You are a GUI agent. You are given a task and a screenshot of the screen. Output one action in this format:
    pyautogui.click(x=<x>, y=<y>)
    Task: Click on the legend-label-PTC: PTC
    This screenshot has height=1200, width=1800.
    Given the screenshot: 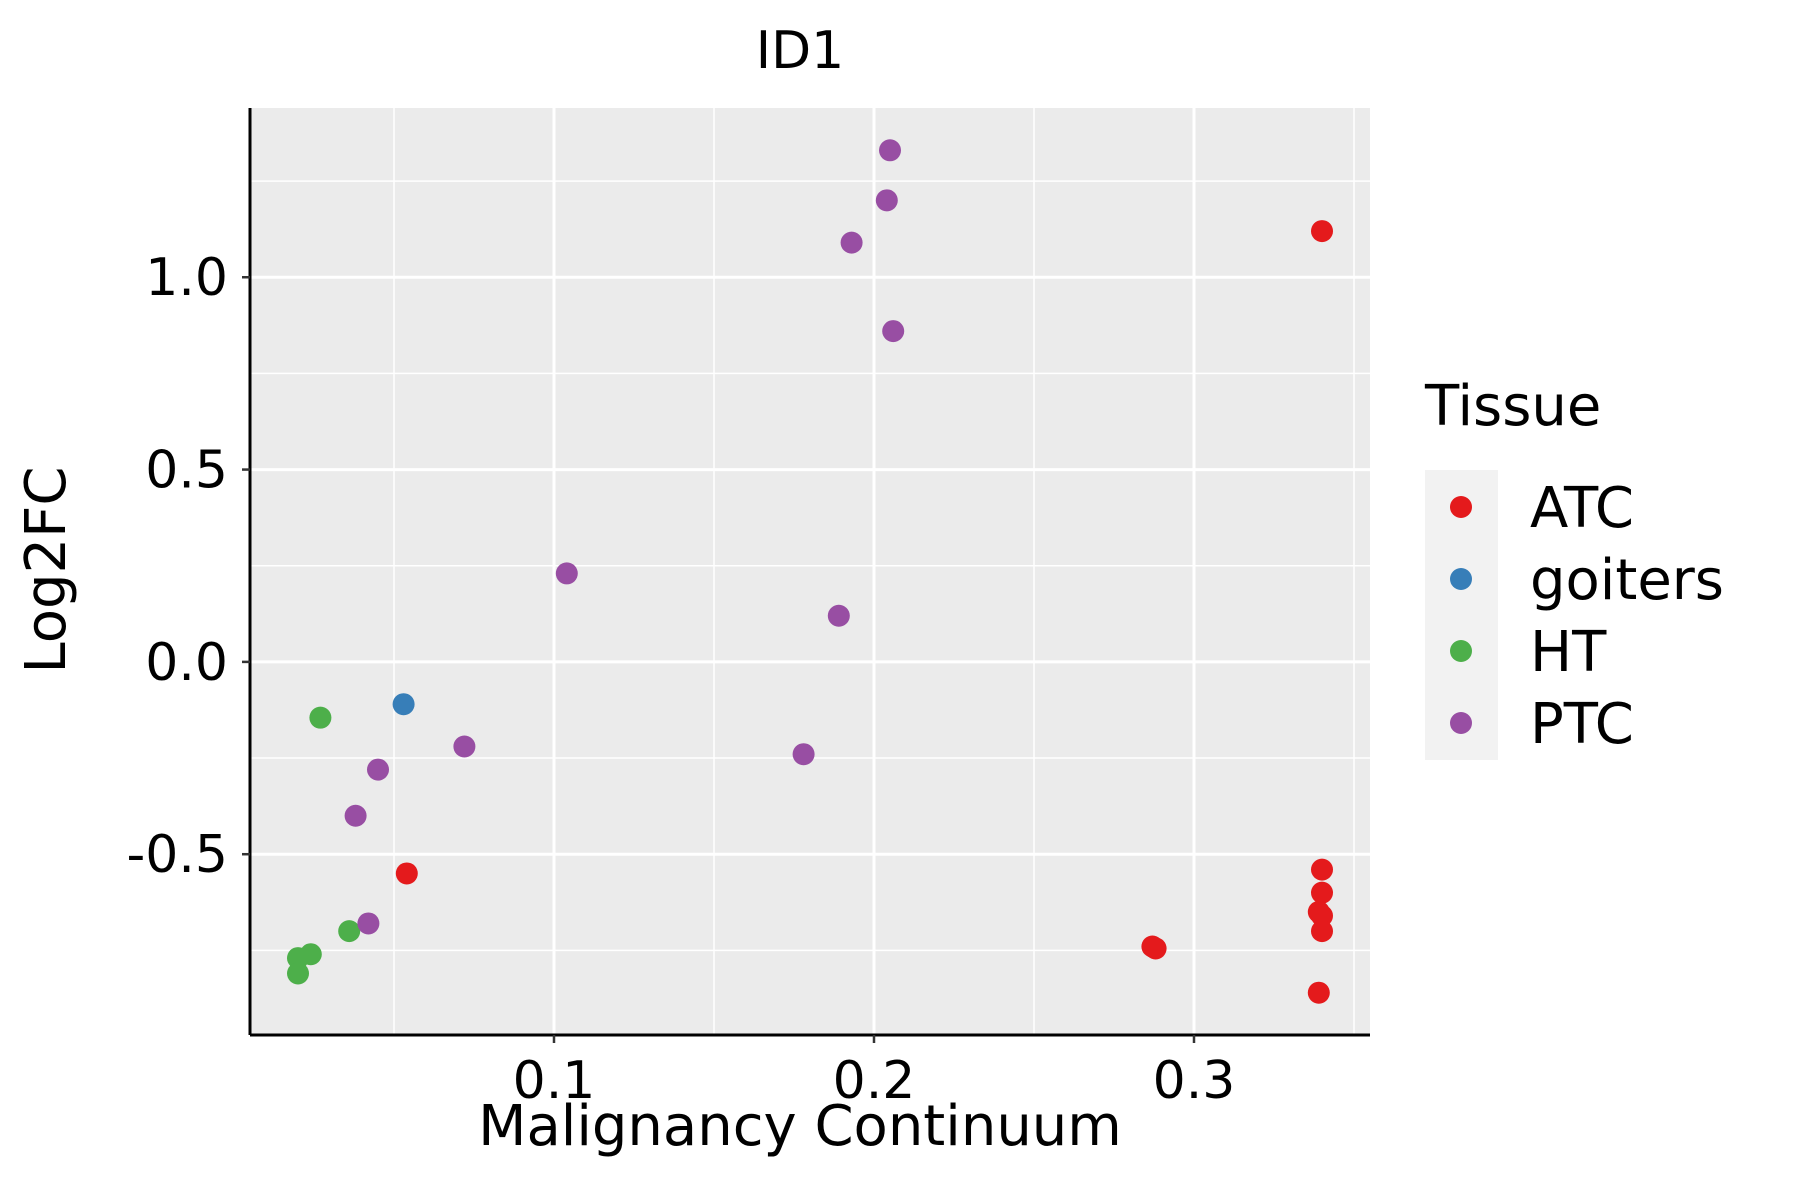 What is the action you would take?
    pyautogui.click(x=1582, y=724)
    